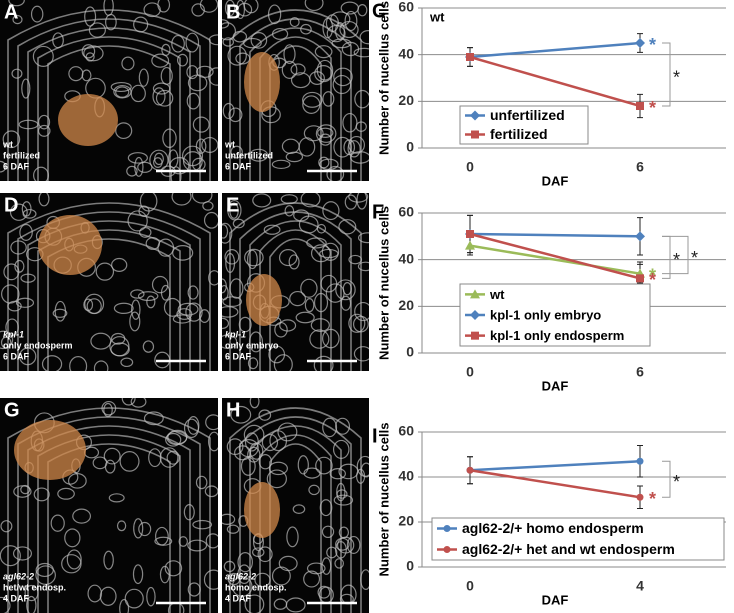  I want to click on y-axis-title: Number of nucellus cells, so click(383, 283).